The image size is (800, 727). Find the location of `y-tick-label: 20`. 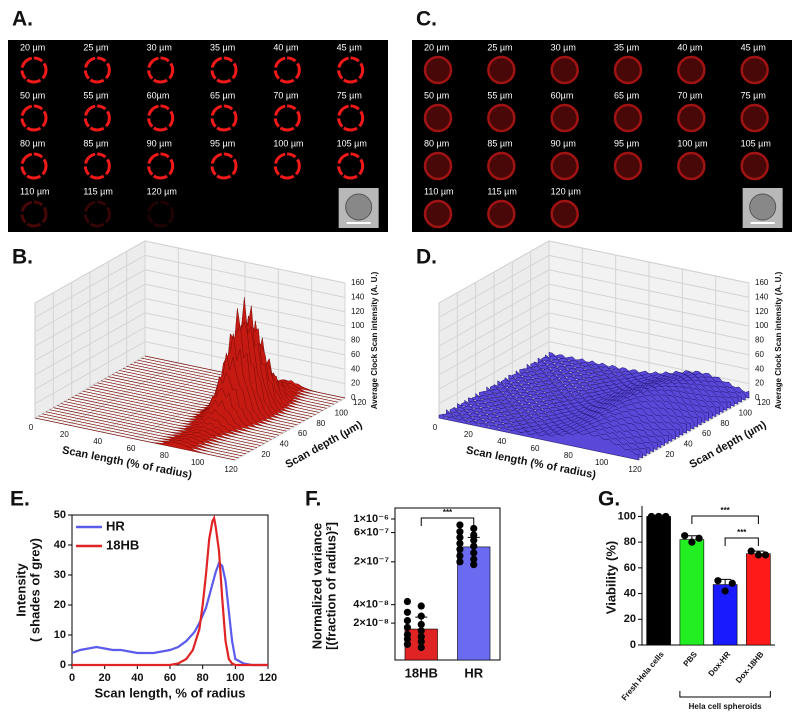

y-tick-label: 20 is located at coordinates (630, 619).